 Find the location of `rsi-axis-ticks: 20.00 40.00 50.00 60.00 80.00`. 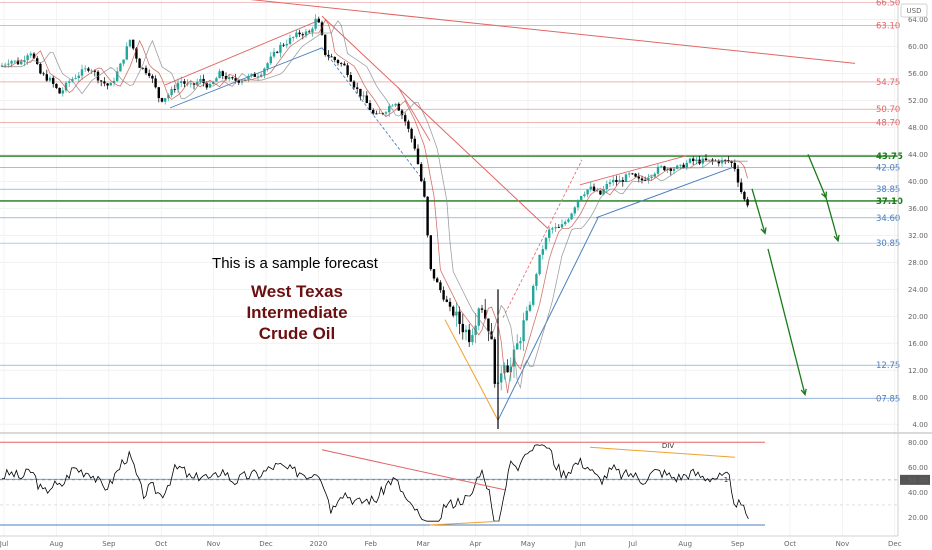

rsi-axis-ticks: 20.00 40.00 50.00 60.00 80.00 is located at coordinates (915, 480).